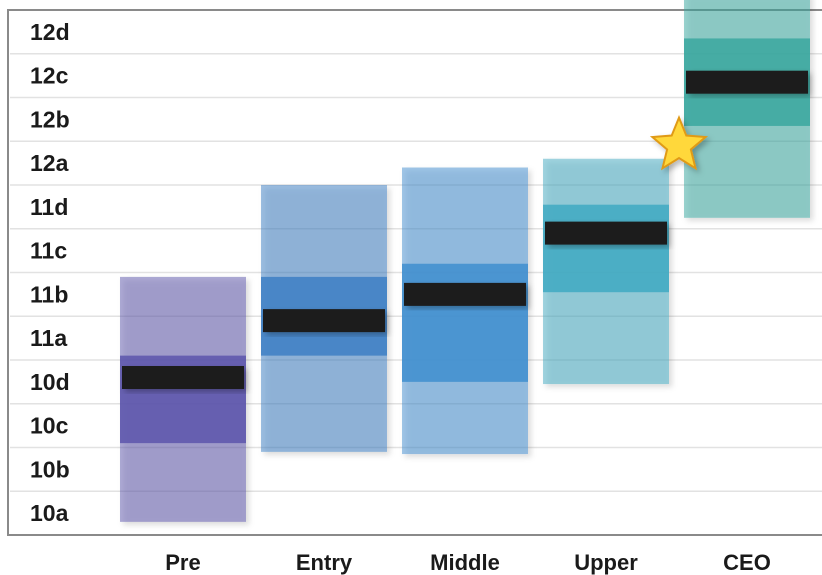 The height and width of the screenshot is (575, 822). I want to click on x-category-label: Upper, so click(606, 562).